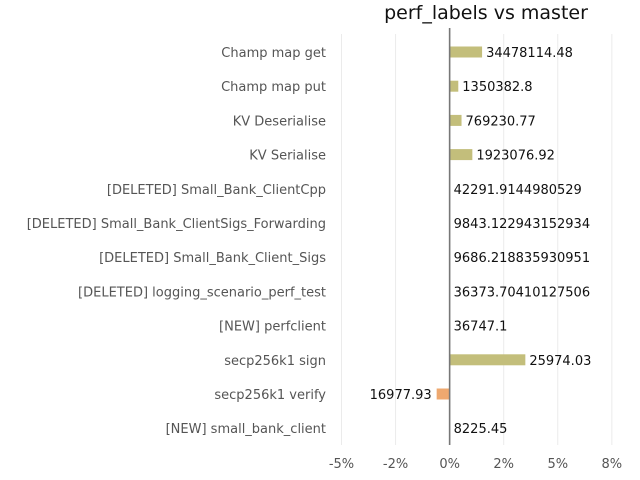 Image resolution: width=640 pixels, height=480 pixels. Describe the element at coordinates (202, 292) in the screenshot. I see `category-label: [DELETED] logging_scenario_perf_test` at that location.